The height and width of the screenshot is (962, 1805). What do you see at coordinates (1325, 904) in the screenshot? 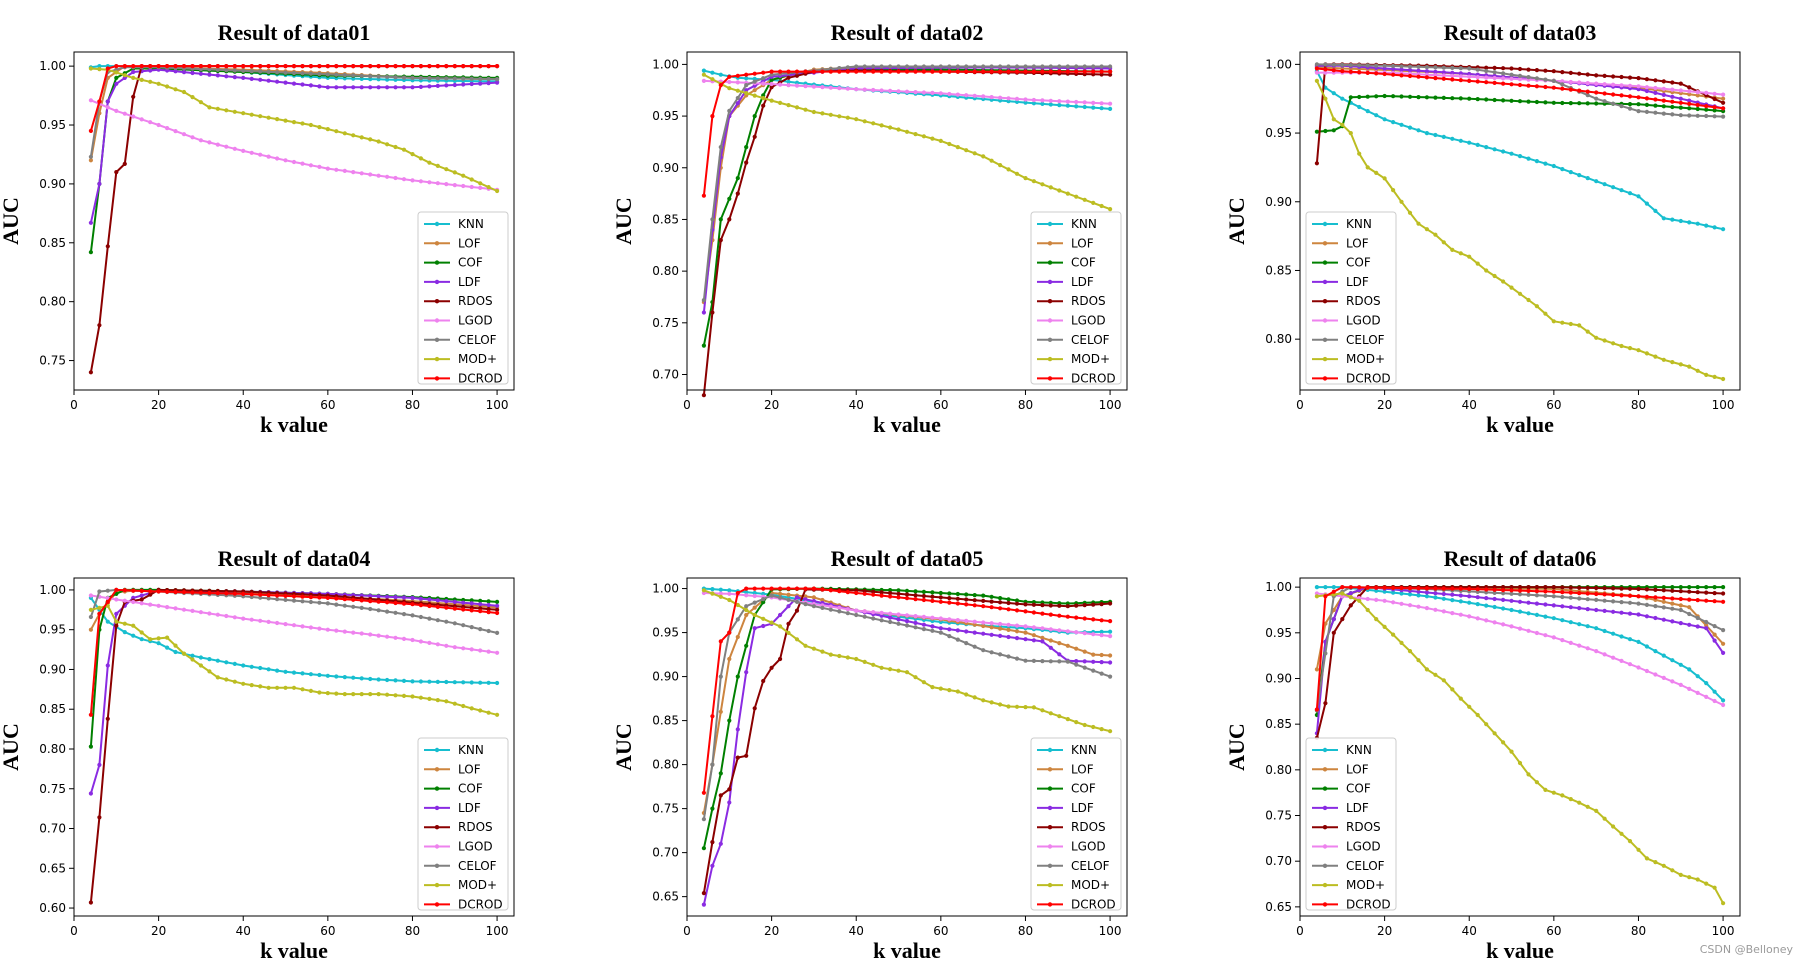
I see `legend-marker` at bounding box center [1325, 904].